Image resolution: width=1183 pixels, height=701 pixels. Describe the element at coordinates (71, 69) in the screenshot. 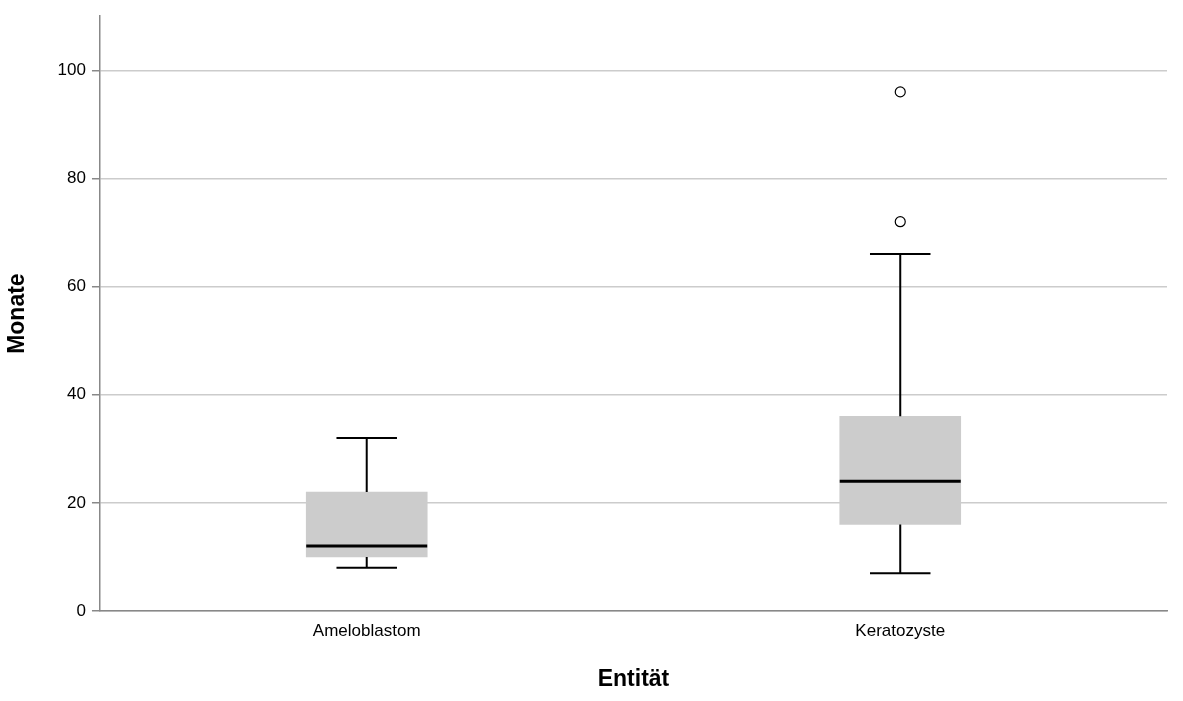

I see `y-tick-label: 100` at that location.